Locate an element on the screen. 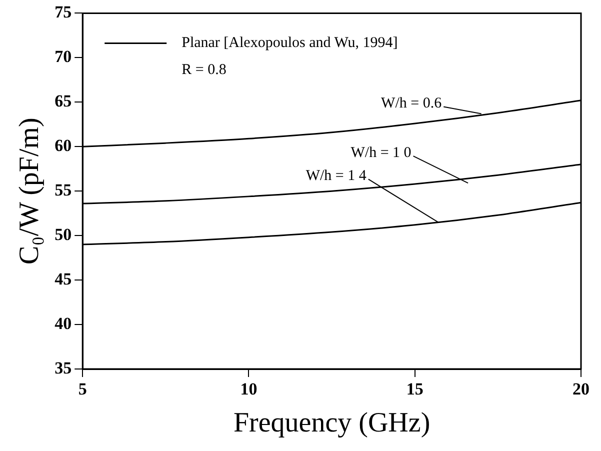 The image size is (601, 451). x-tick-label: 20 is located at coordinates (581, 389).